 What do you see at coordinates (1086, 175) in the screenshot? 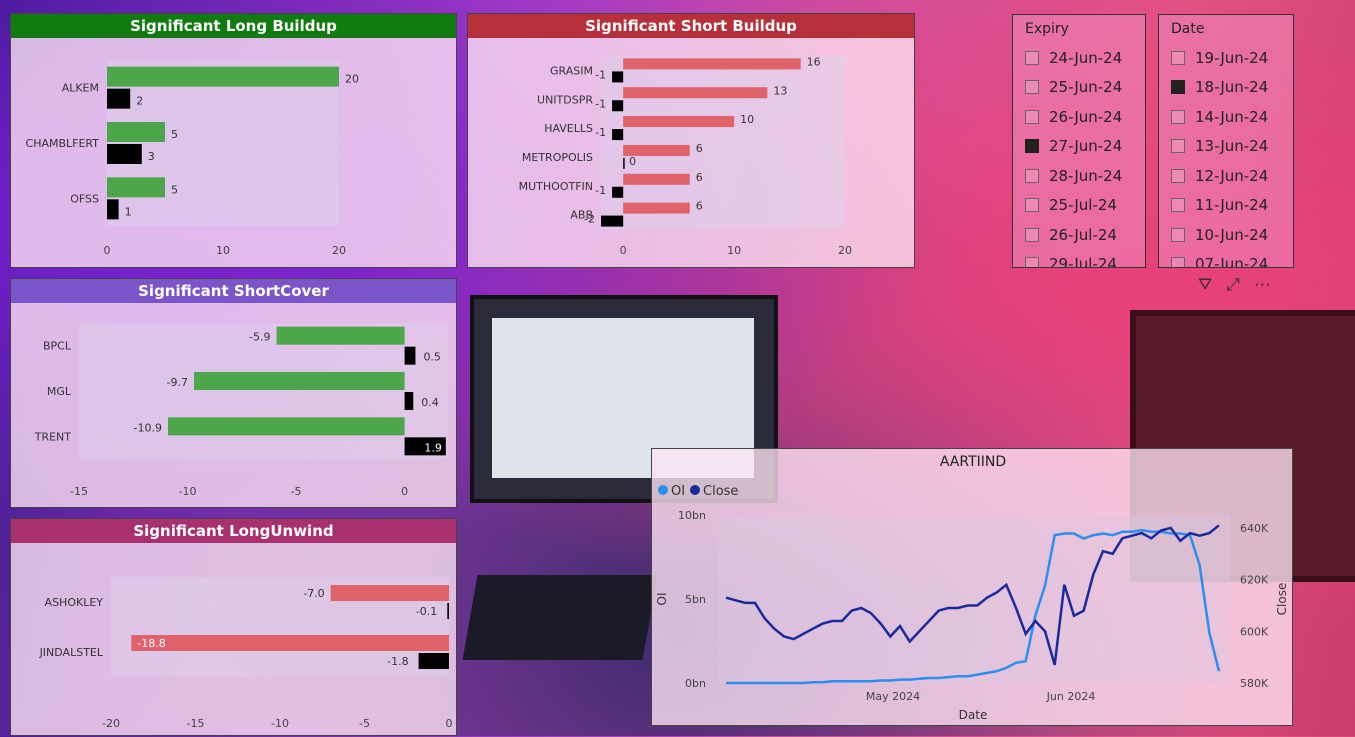
I see `expiry-slicer-item-label: 28-Jun-24` at bounding box center [1086, 175].